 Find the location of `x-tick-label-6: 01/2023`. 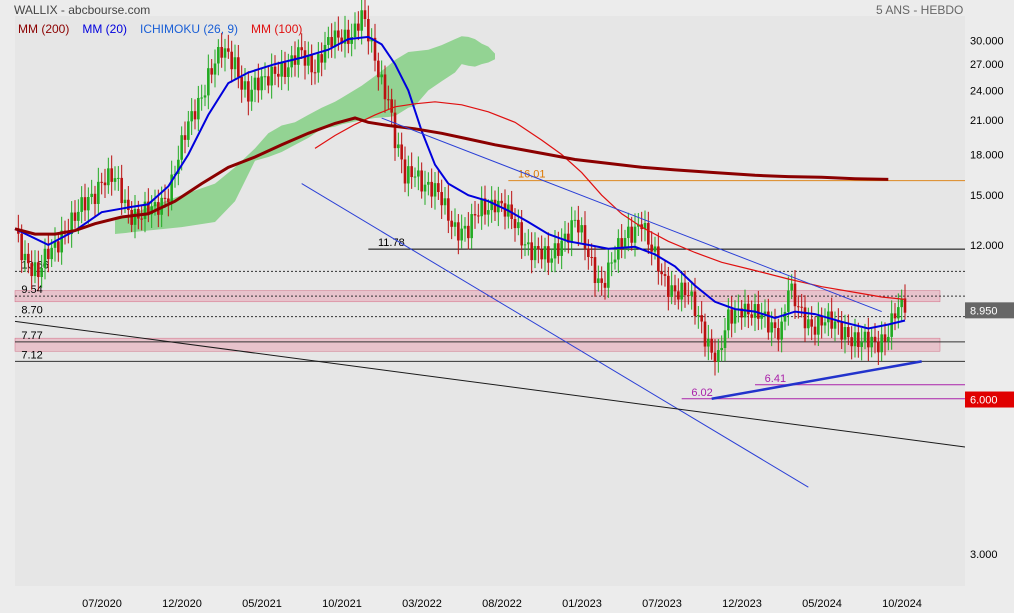

x-tick-label-6: 01/2023 is located at coordinates (582, 604).